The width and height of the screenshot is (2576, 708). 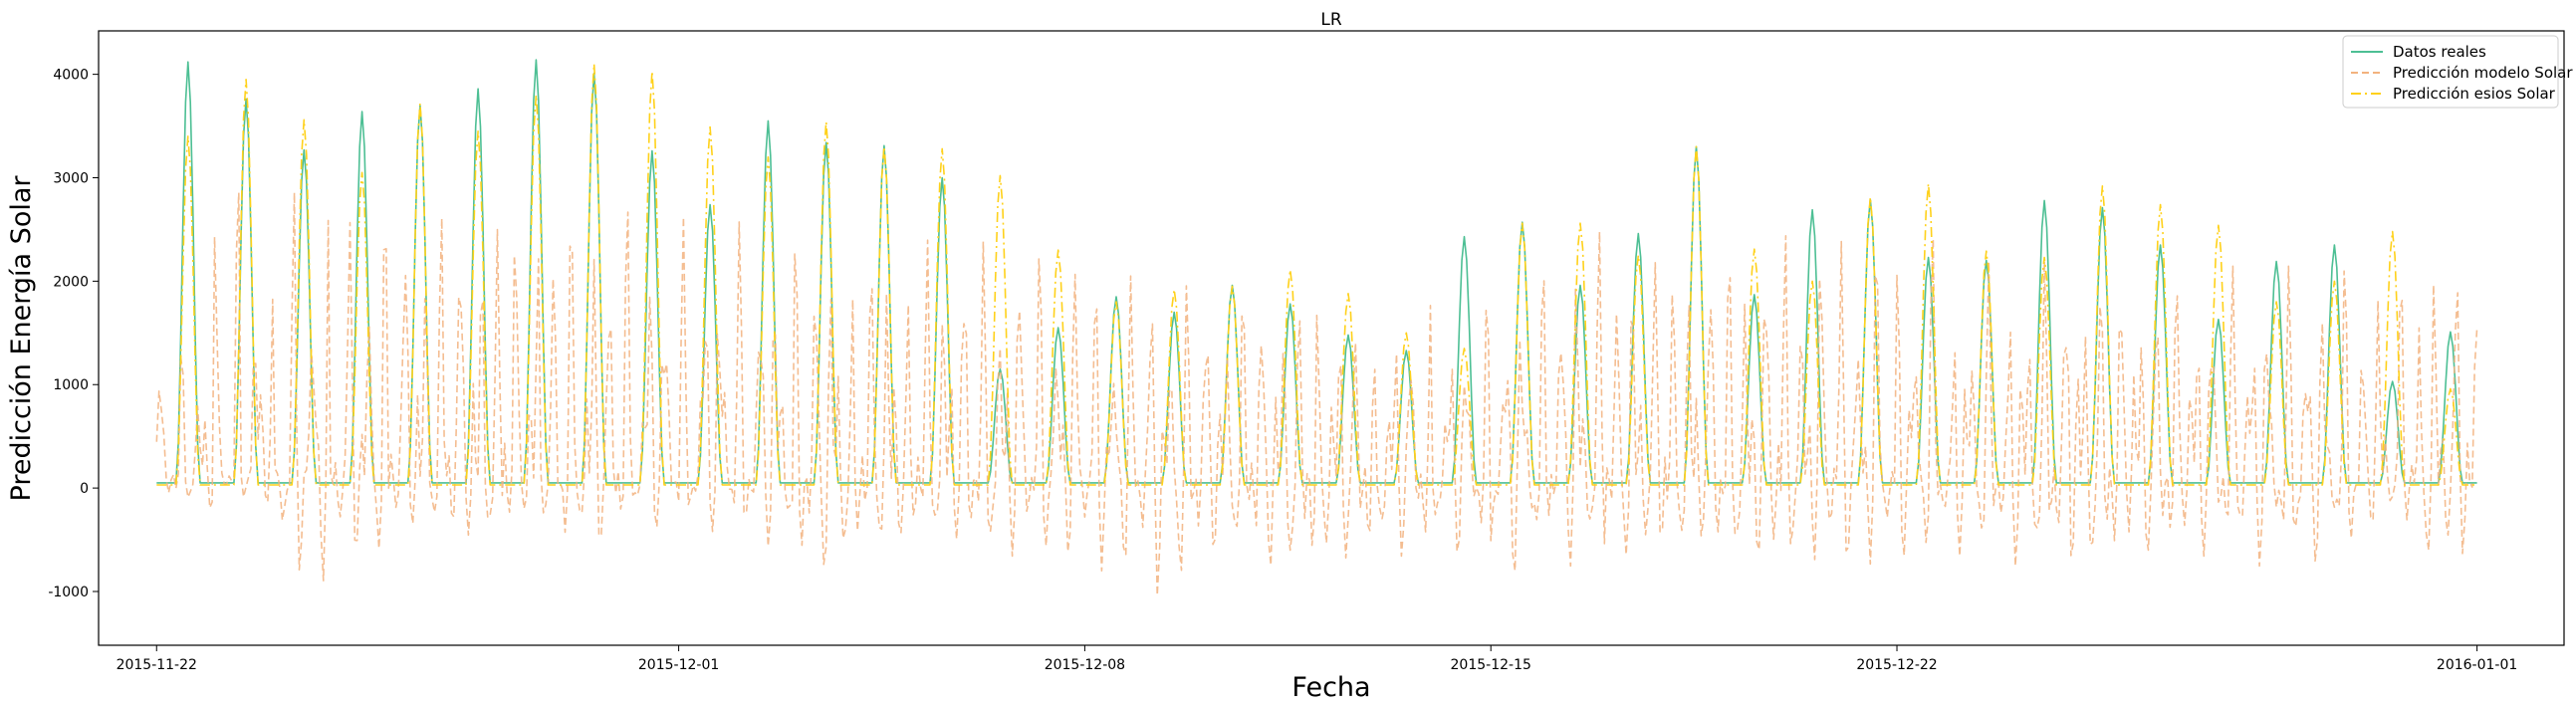 I want to click on x-tick-label: 2015-12-22, so click(x=1896, y=665).